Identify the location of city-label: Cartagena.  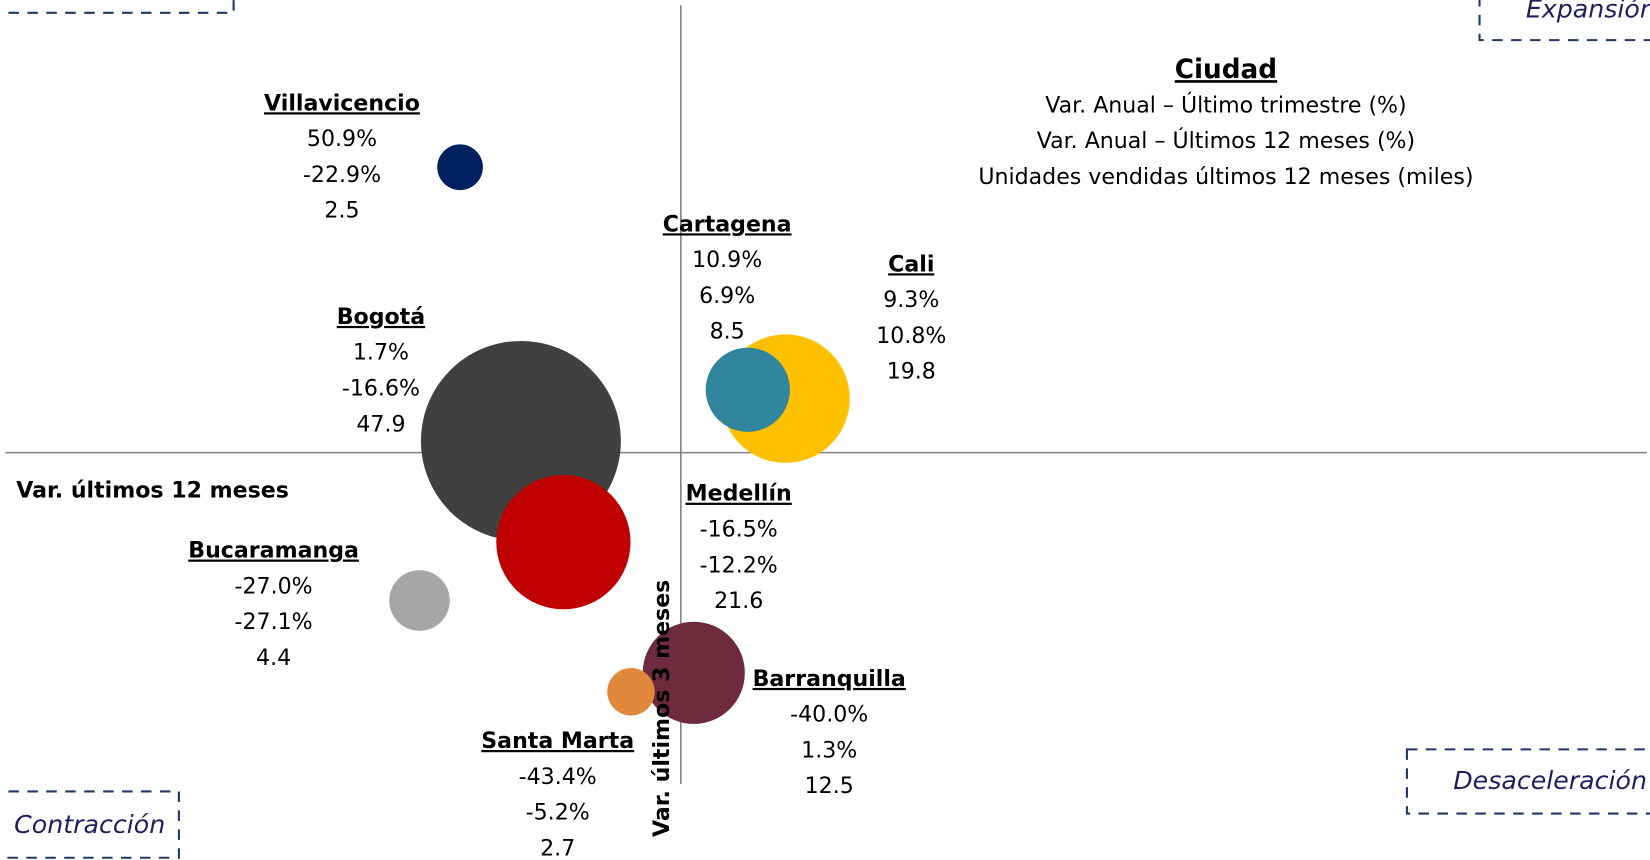
(727, 224).